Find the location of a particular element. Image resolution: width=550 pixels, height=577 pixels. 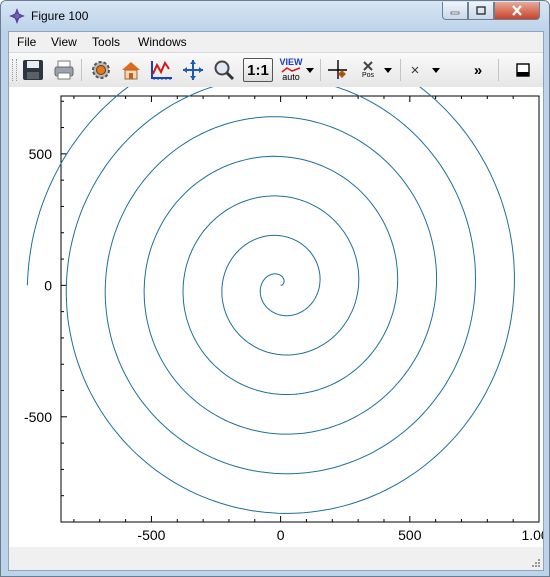

plot-tools-button is located at coordinates (162, 70).